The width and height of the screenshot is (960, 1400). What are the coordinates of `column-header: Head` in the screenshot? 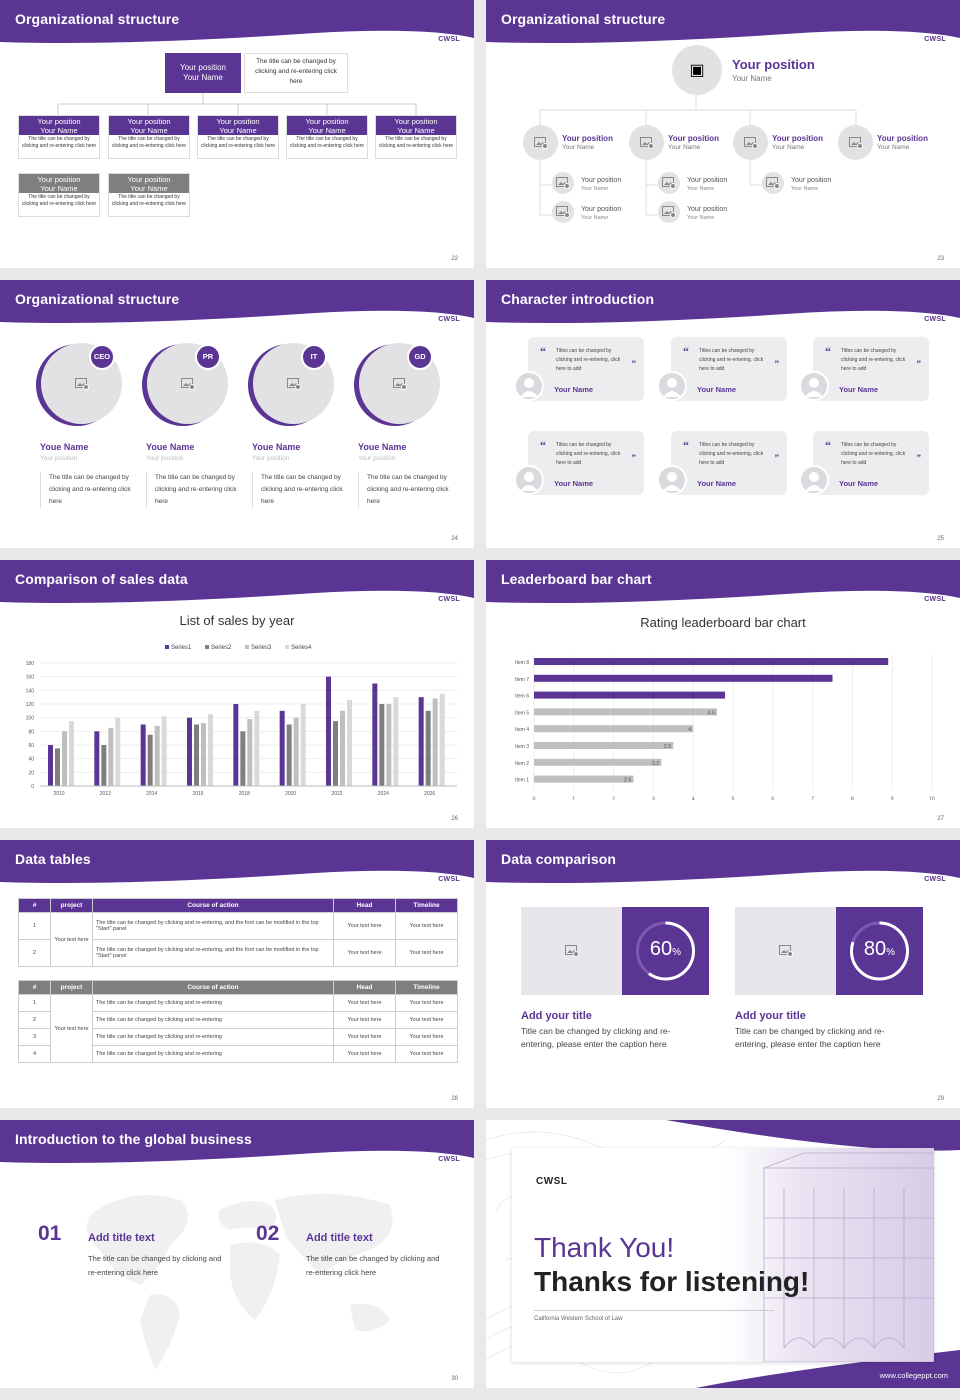 It's located at (364, 905).